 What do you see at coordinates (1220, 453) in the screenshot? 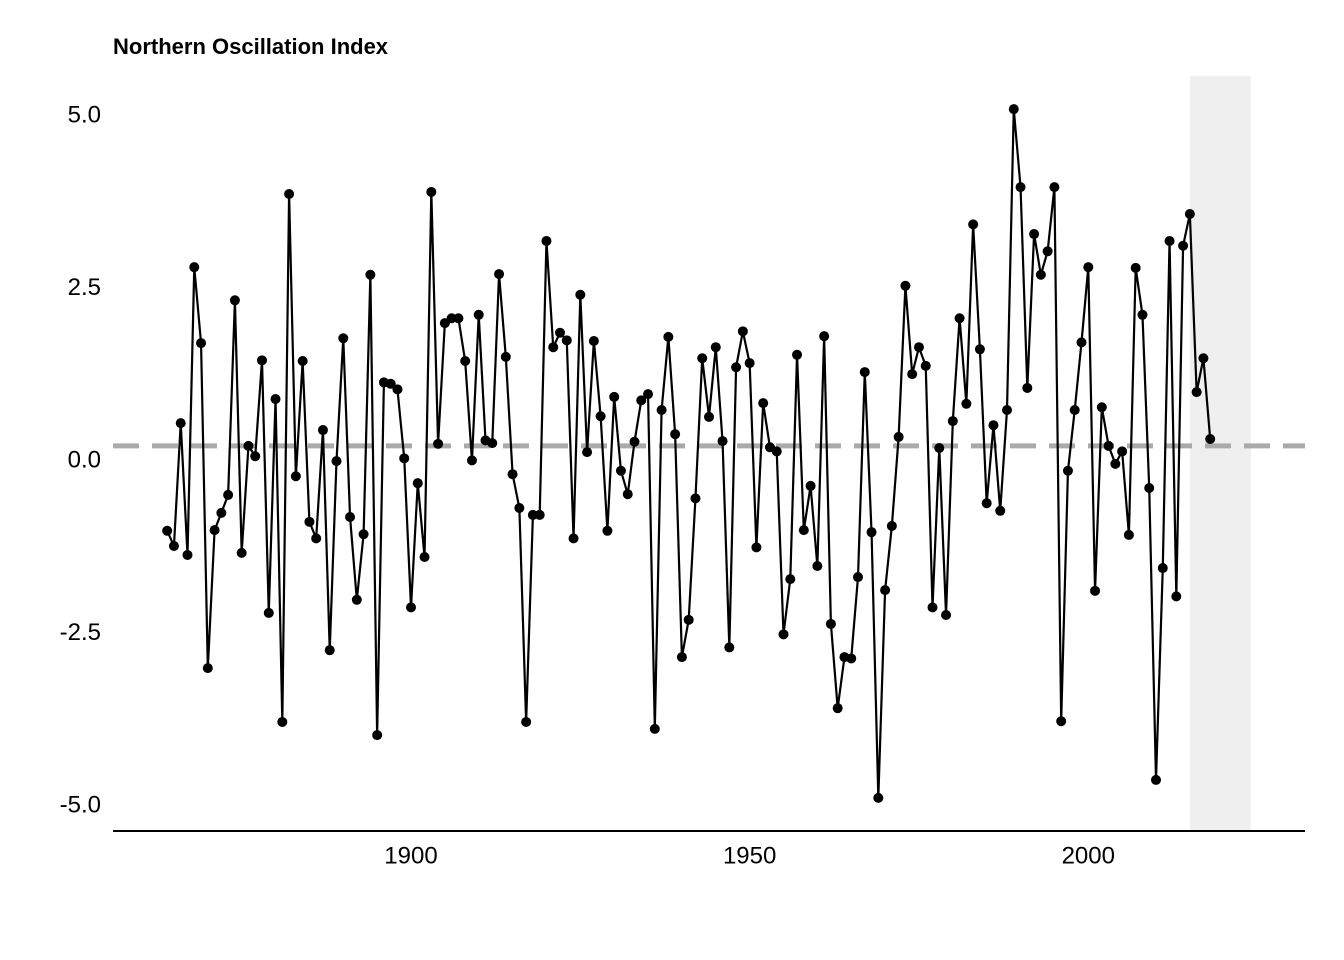
I see `highlight-band` at bounding box center [1220, 453].